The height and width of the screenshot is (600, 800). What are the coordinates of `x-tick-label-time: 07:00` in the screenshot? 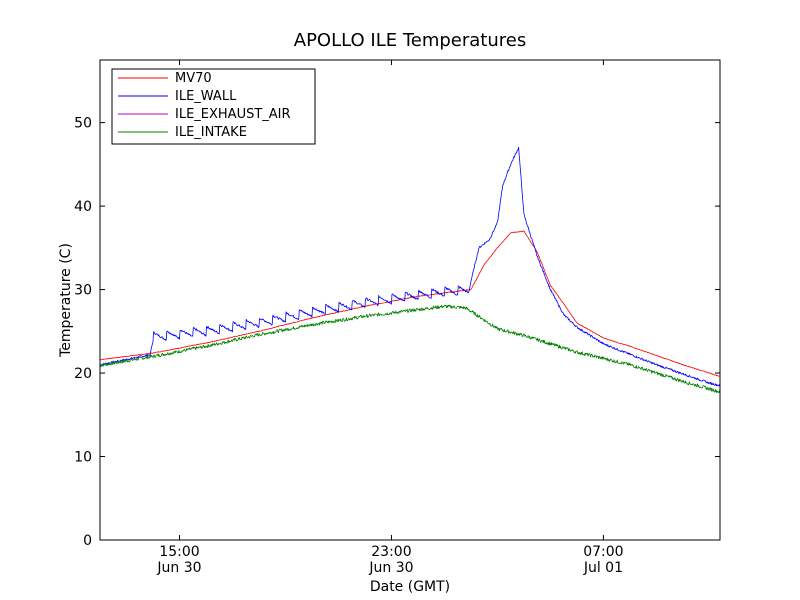 It's located at (603, 552).